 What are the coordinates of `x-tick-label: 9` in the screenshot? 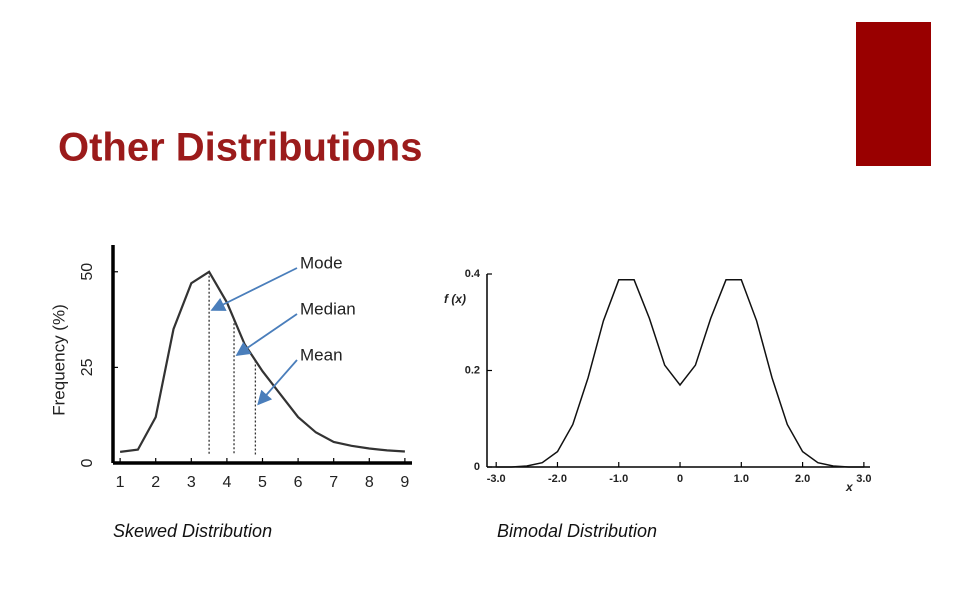 It's located at (404, 482).